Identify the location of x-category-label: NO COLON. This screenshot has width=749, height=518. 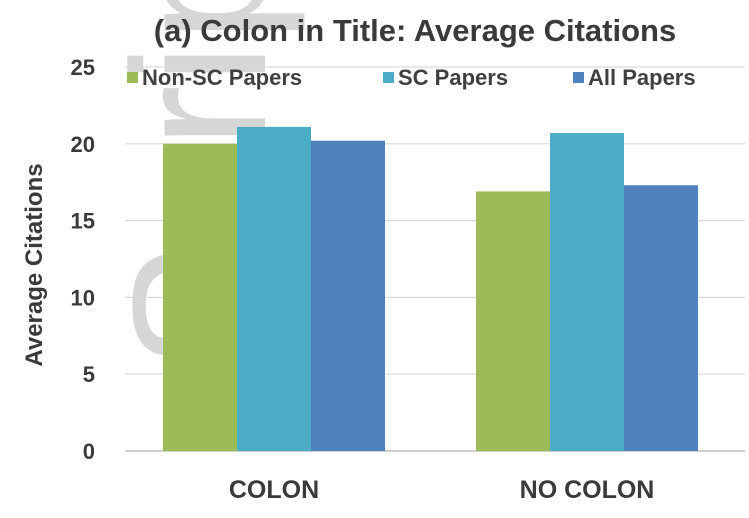
(587, 490).